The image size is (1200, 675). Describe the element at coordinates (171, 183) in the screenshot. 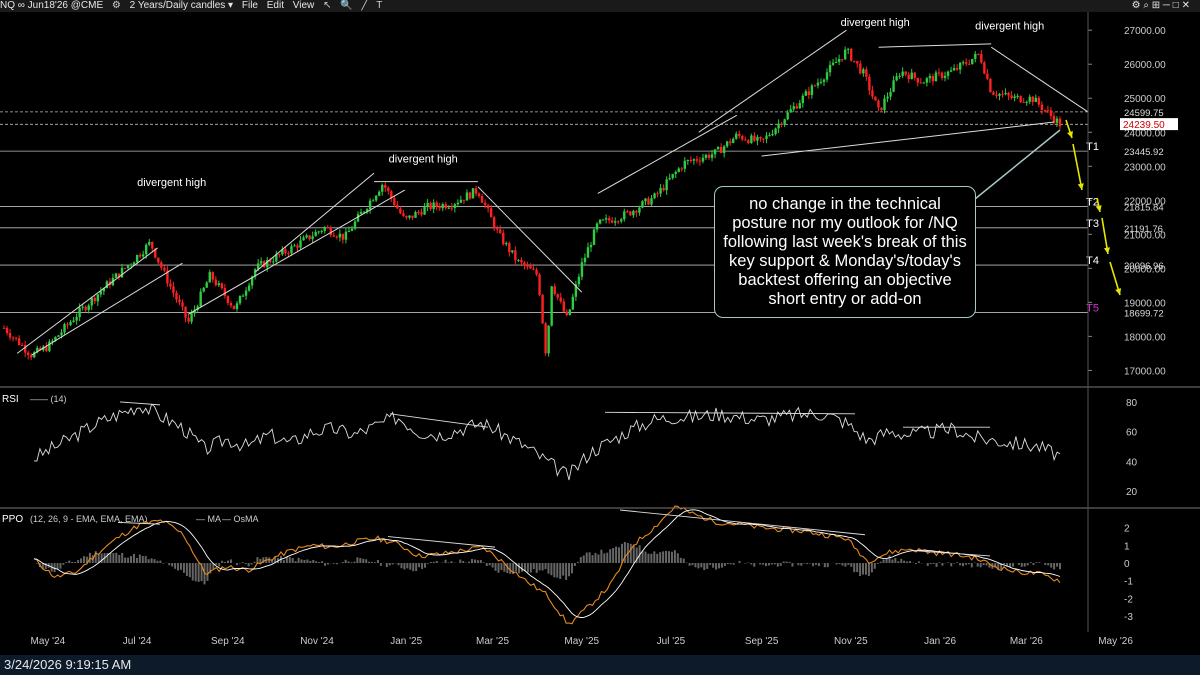

I see `divergent-high-label: divergent high` at that location.